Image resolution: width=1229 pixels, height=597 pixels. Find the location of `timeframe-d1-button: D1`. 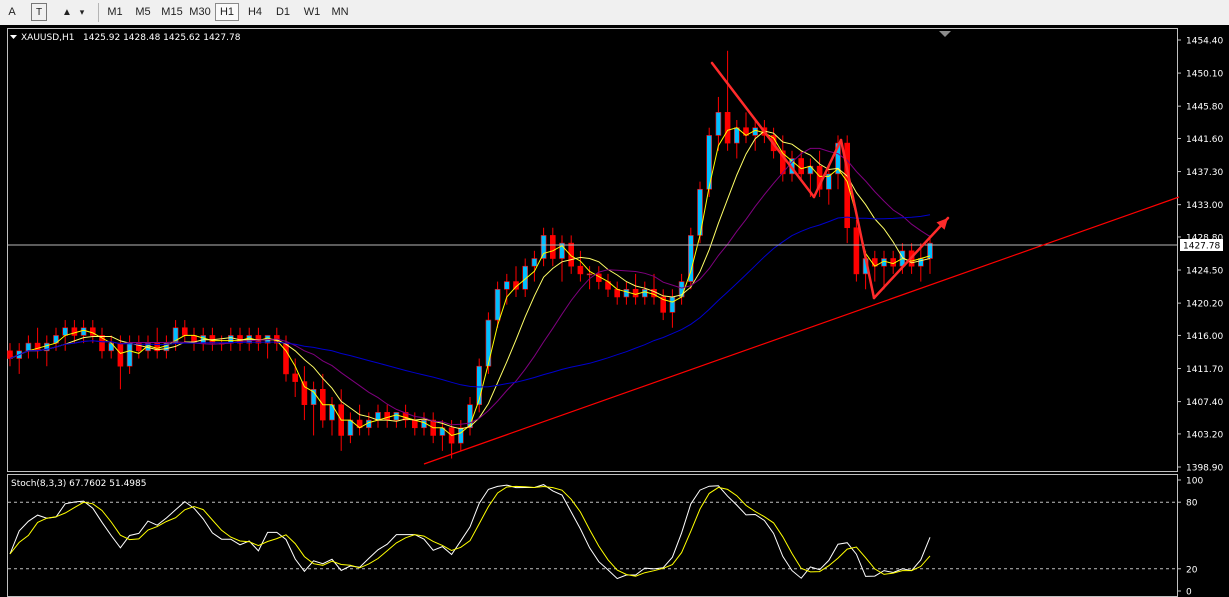

timeframe-d1-button: D1 is located at coordinates (283, 12).